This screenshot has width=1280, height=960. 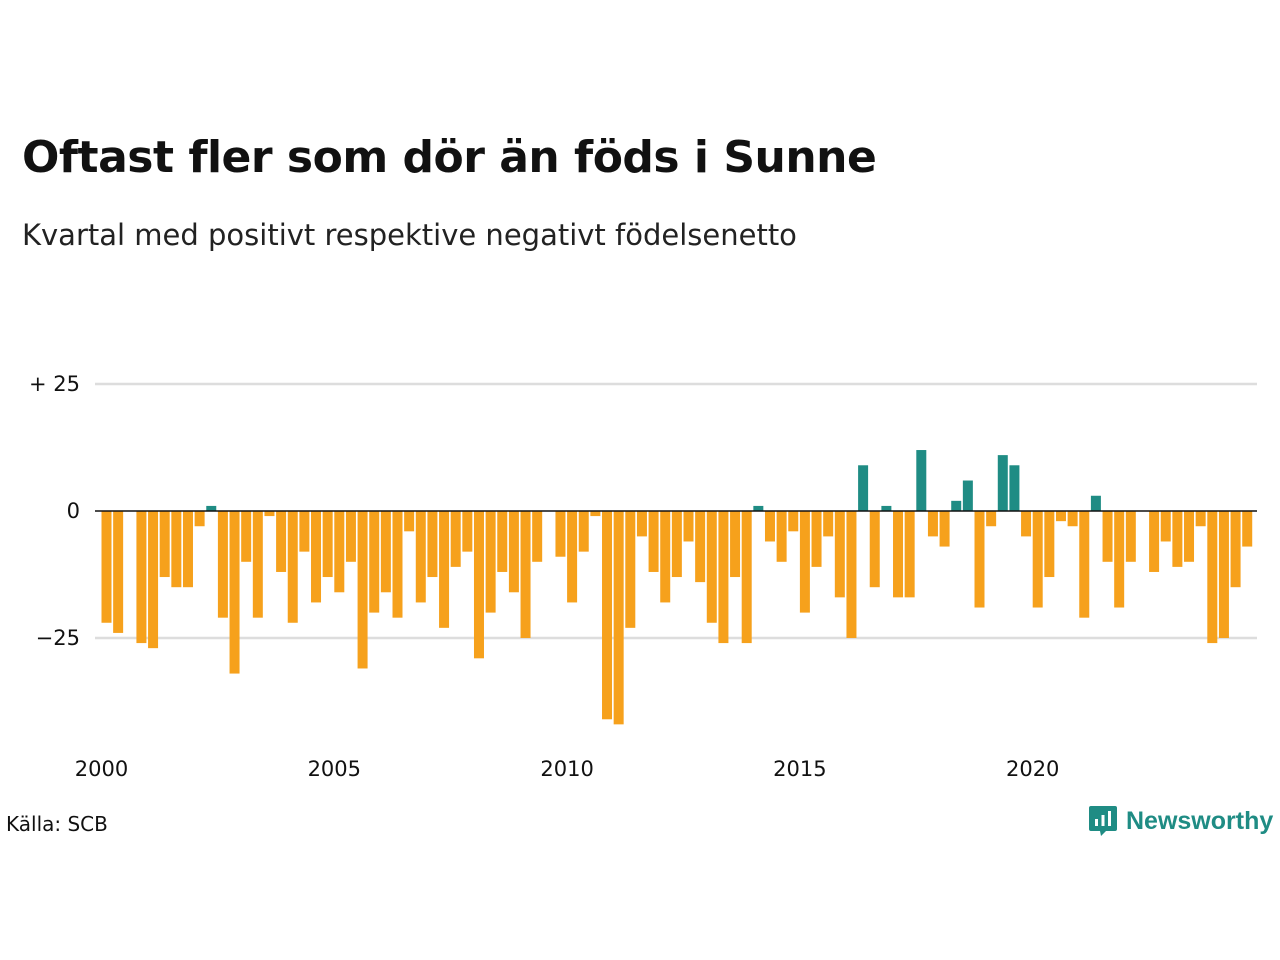 I want to click on source-label: Källa: SCB, so click(x=57, y=824).